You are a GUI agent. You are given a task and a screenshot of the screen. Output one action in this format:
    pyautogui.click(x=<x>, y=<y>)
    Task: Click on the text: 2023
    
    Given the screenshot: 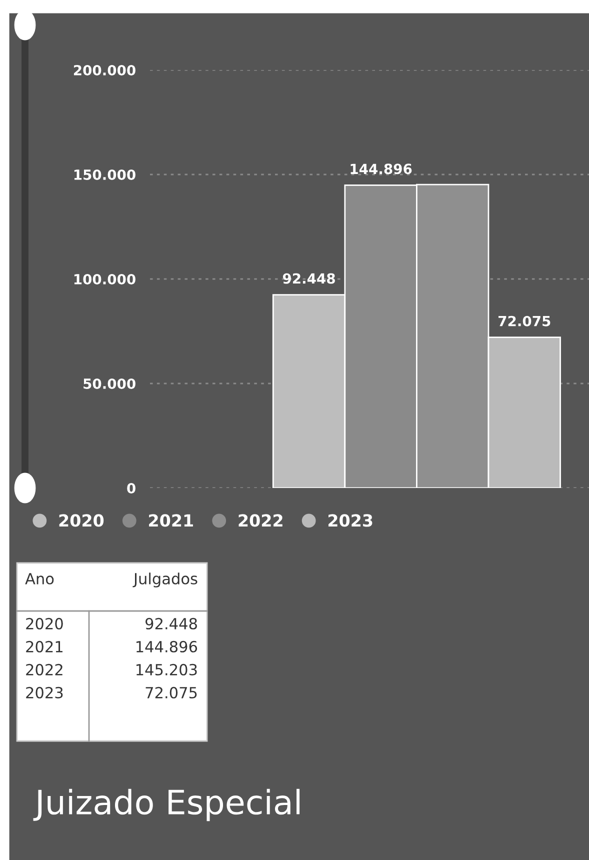 What is the action you would take?
    pyautogui.click(x=44, y=692)
    